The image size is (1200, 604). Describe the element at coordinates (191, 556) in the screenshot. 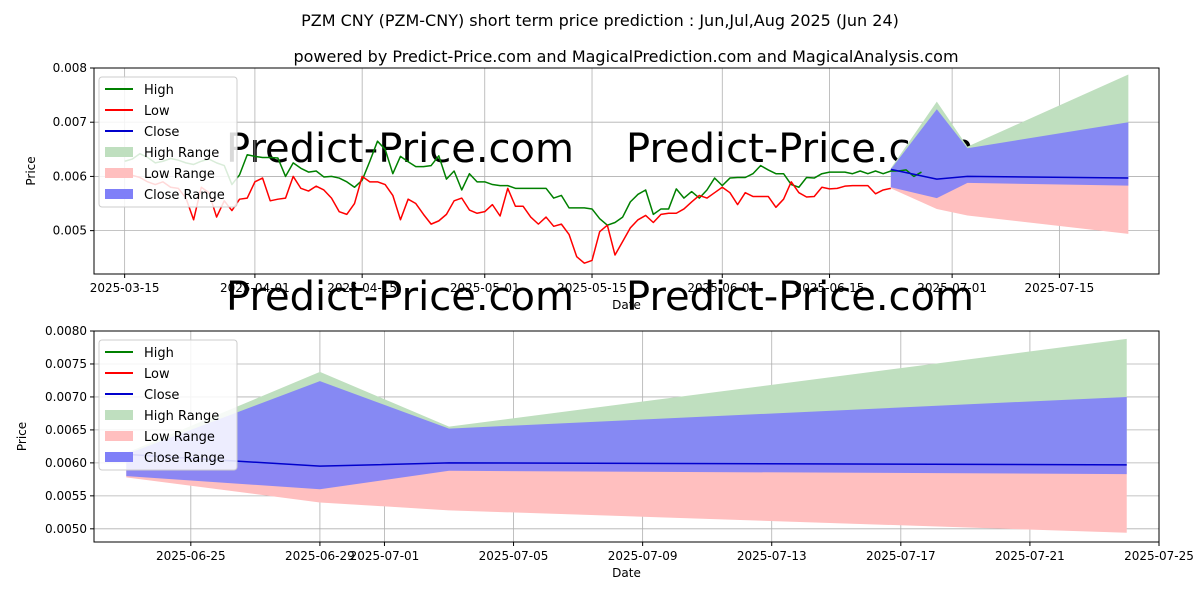

I see `x-tick-label: 2025-06-25` at that location.